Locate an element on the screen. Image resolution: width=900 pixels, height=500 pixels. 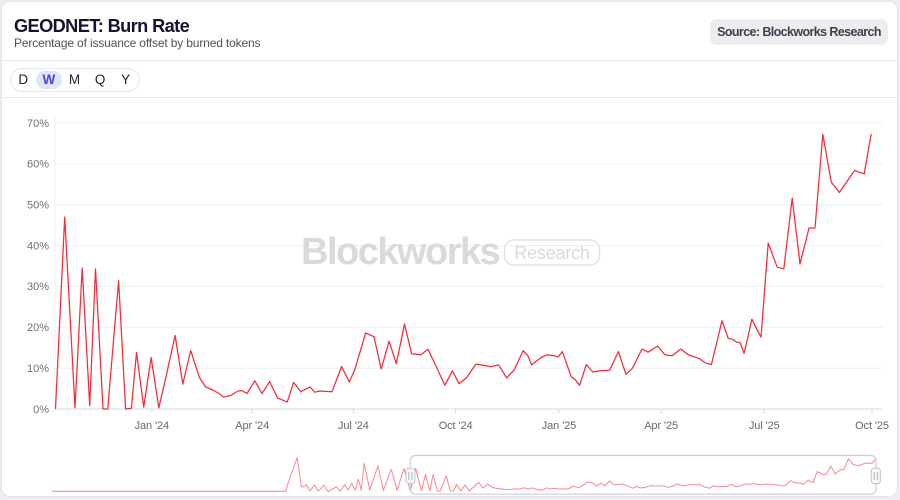
svg-text: Jul '25 is located at coordinates (764, 426).